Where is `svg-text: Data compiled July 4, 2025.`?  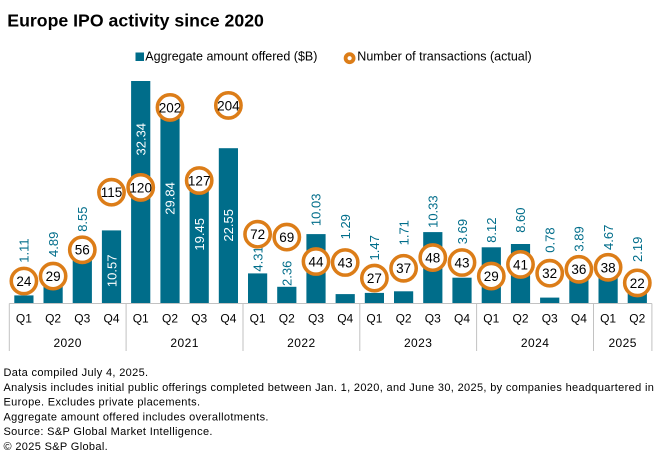
svg-text: Data compiled July 4, 2025. is located at coordinates (76, 373).